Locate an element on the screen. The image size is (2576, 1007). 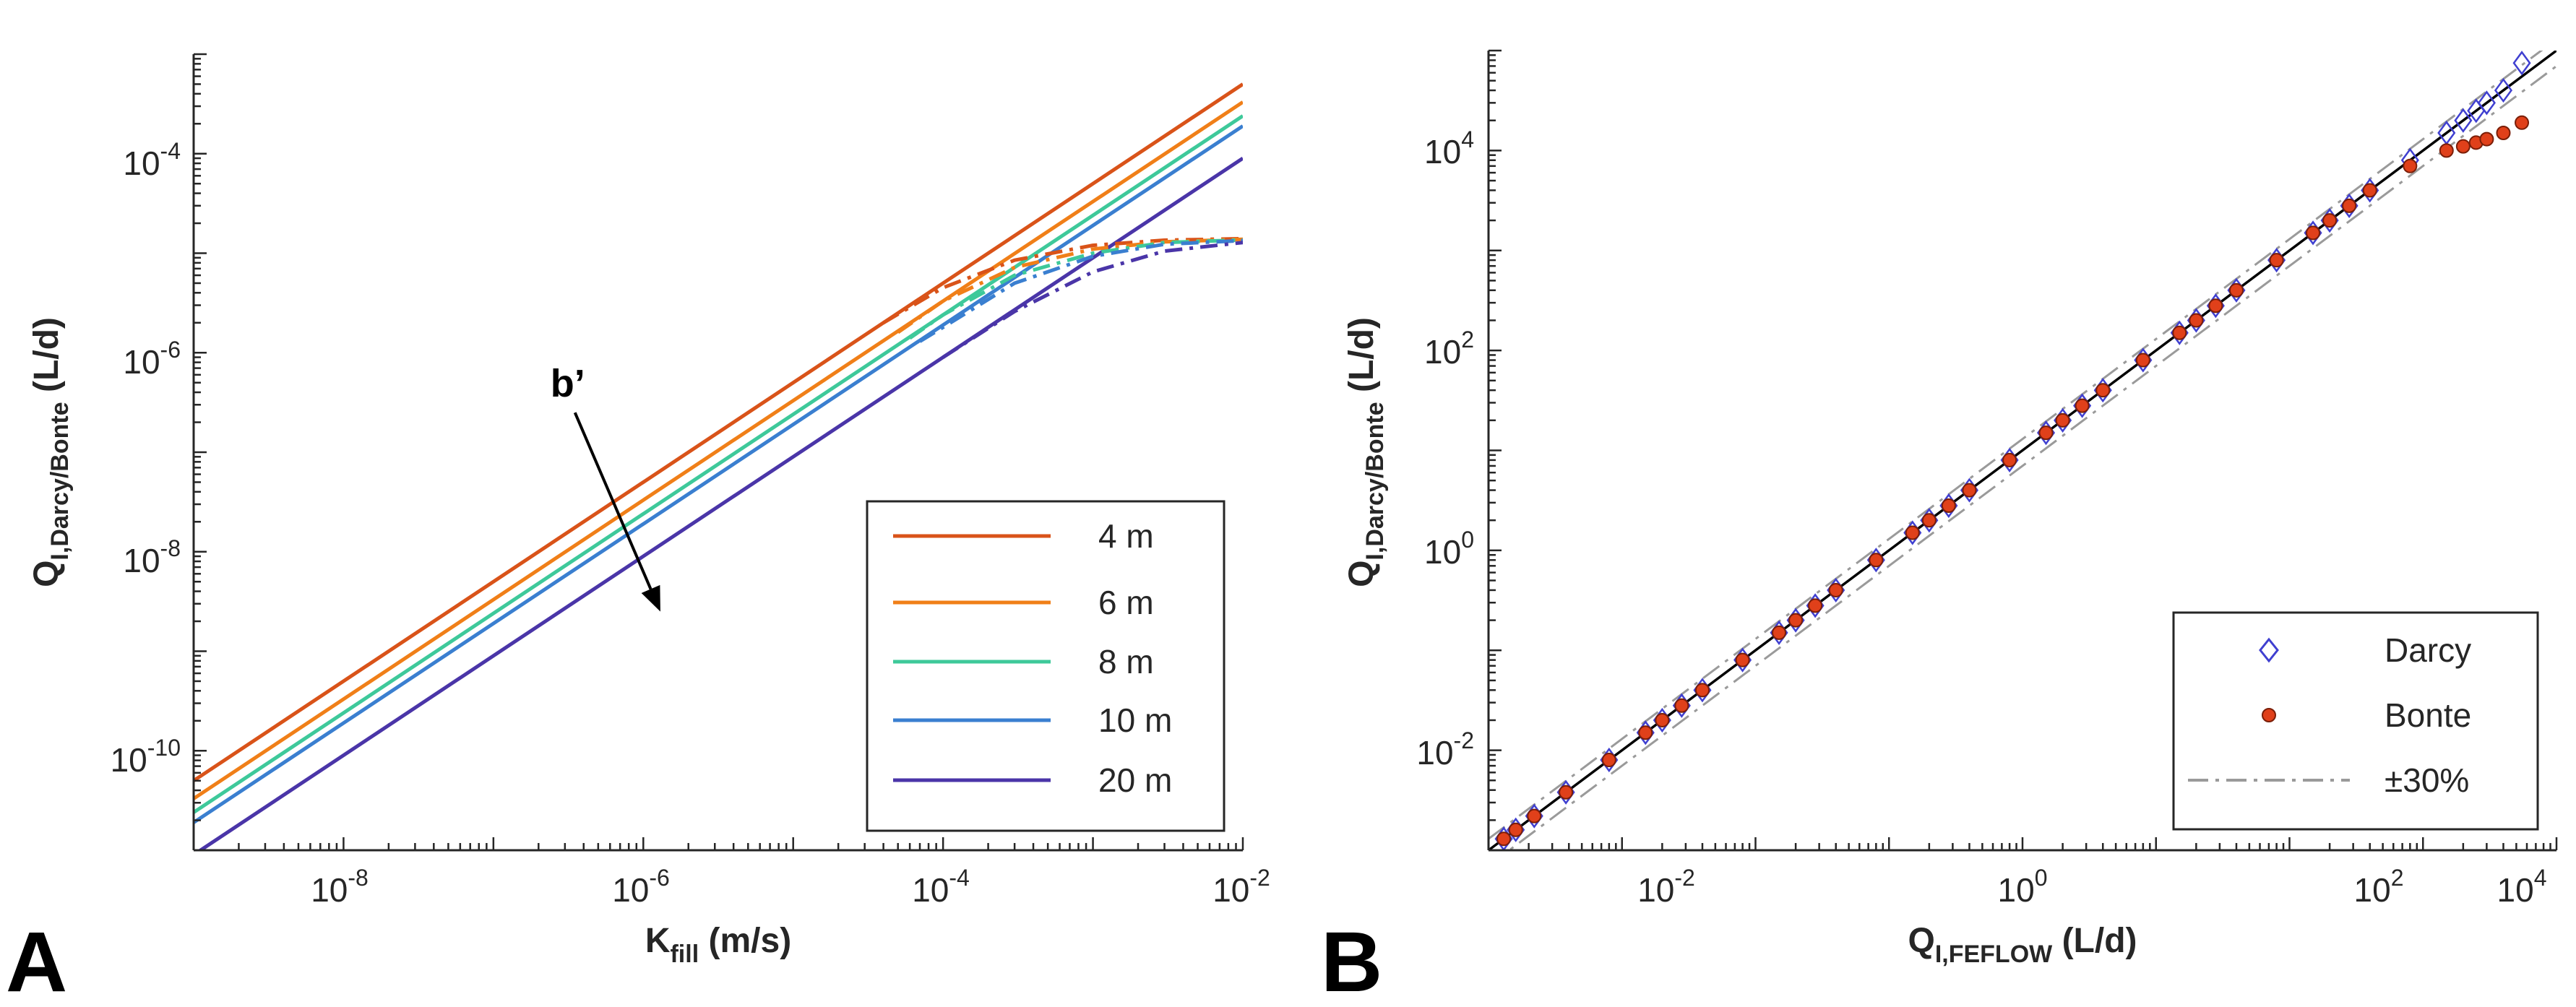
panel-b-ytick-label: 10² is located at coordinates (1449, 349).